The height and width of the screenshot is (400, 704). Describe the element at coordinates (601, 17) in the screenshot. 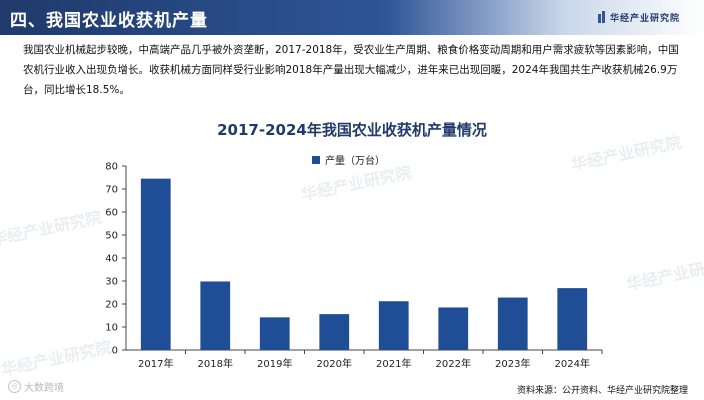

I see `brand-logo-icon` at that location.